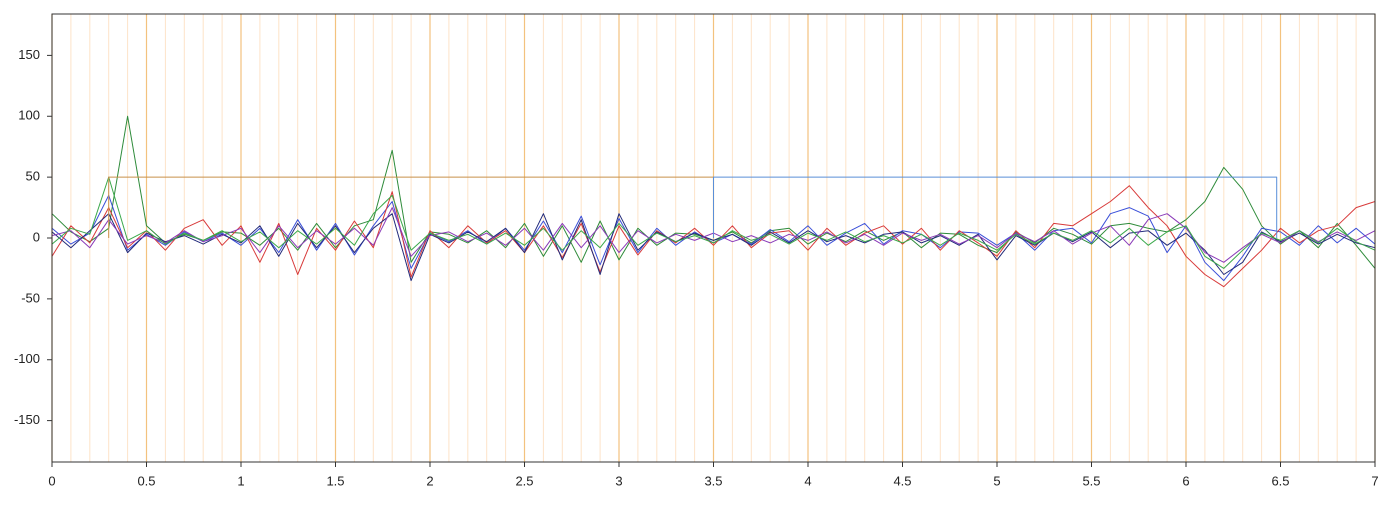 The width and height of the screenshot is (1400, 505). I want to click on x-tick-label: 4, so click(807, 480).